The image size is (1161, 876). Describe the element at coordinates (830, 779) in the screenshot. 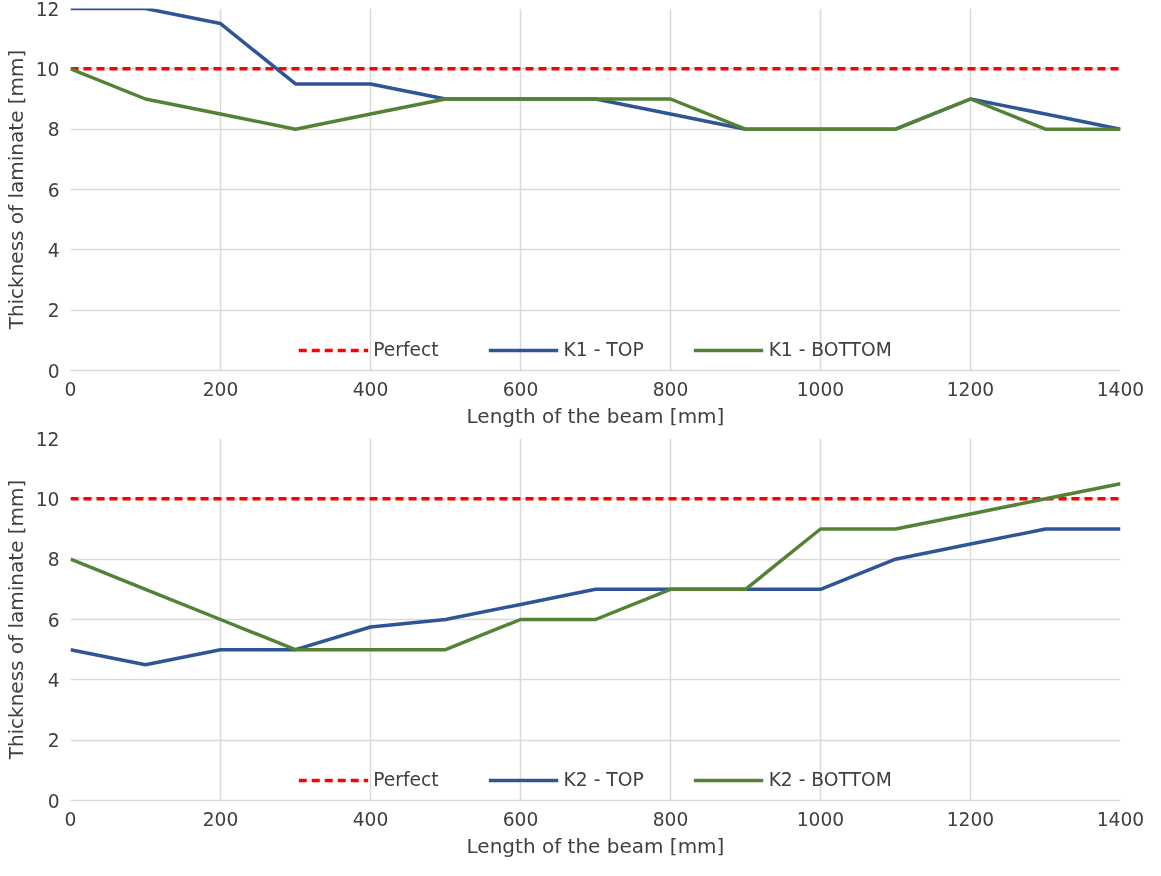

I see `legend-label: K2 - BOTTOM` at that location.